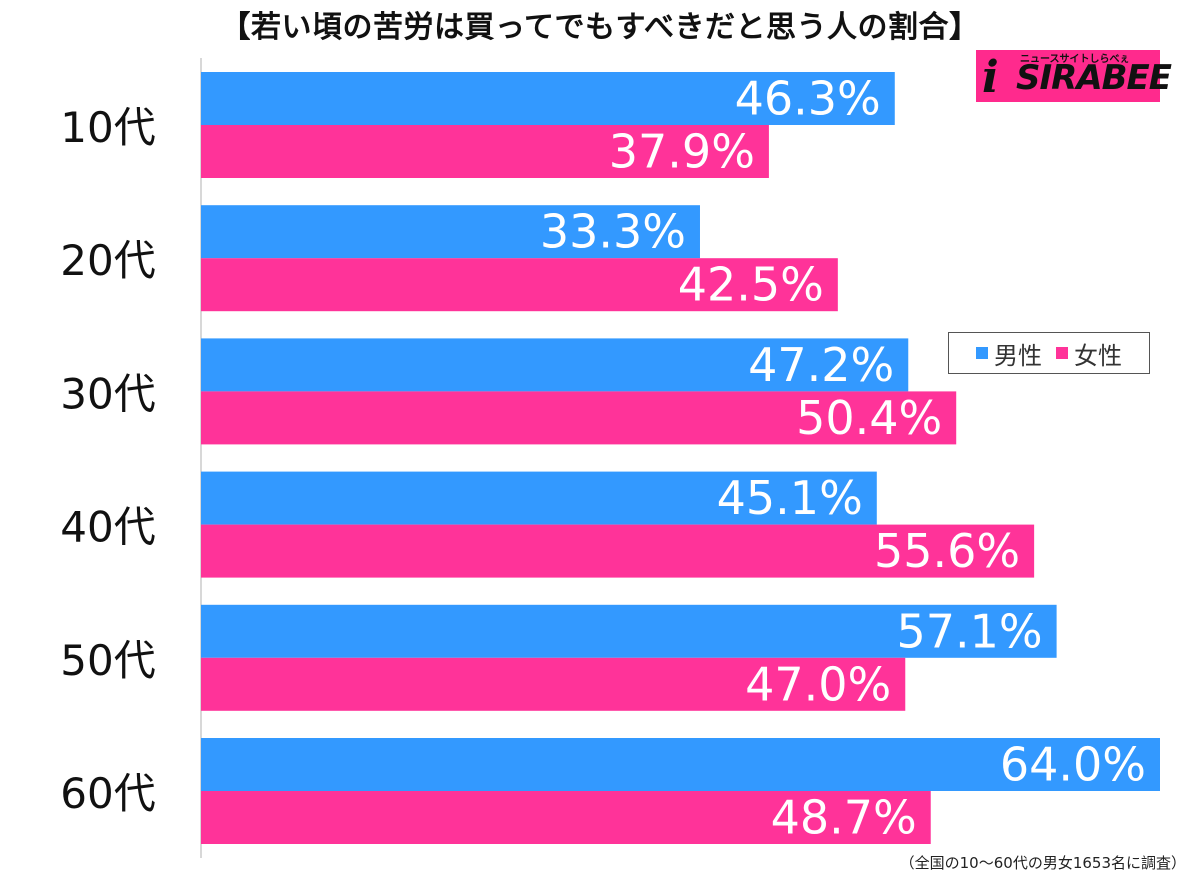  What do you see at coordinates (613, 232) in the screenshot?
I see `data-label-male-1: 33.3%` at bounding box center [613, 232].